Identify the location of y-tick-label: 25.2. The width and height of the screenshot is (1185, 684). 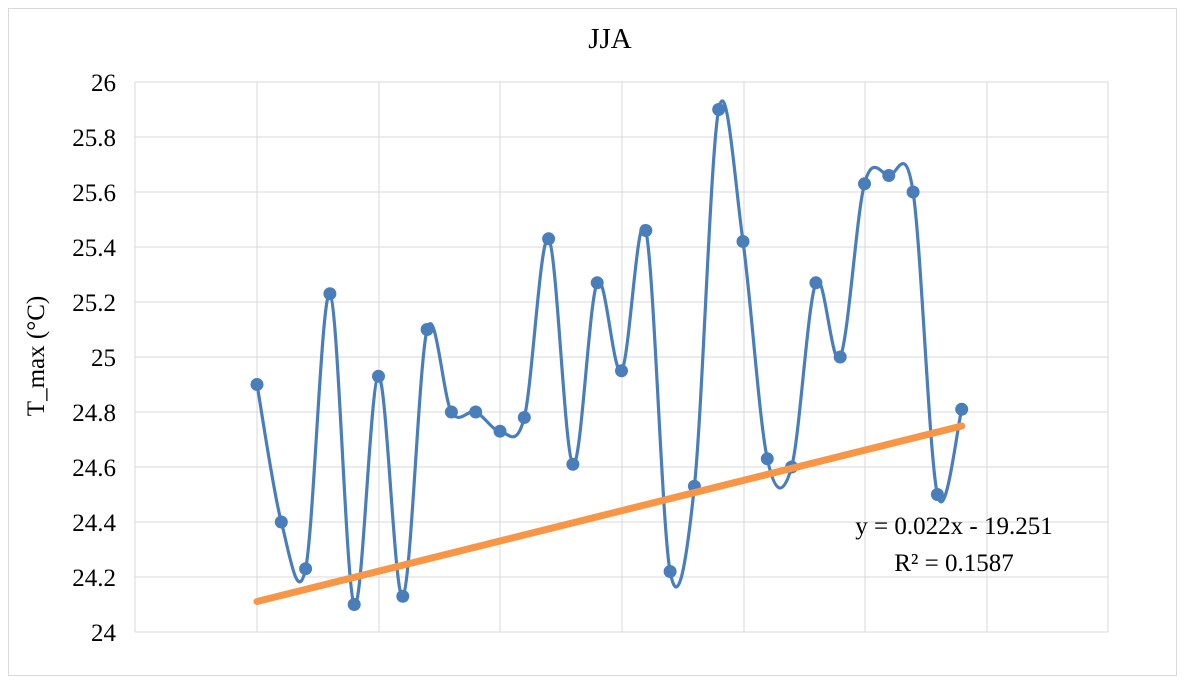
(94, 303).